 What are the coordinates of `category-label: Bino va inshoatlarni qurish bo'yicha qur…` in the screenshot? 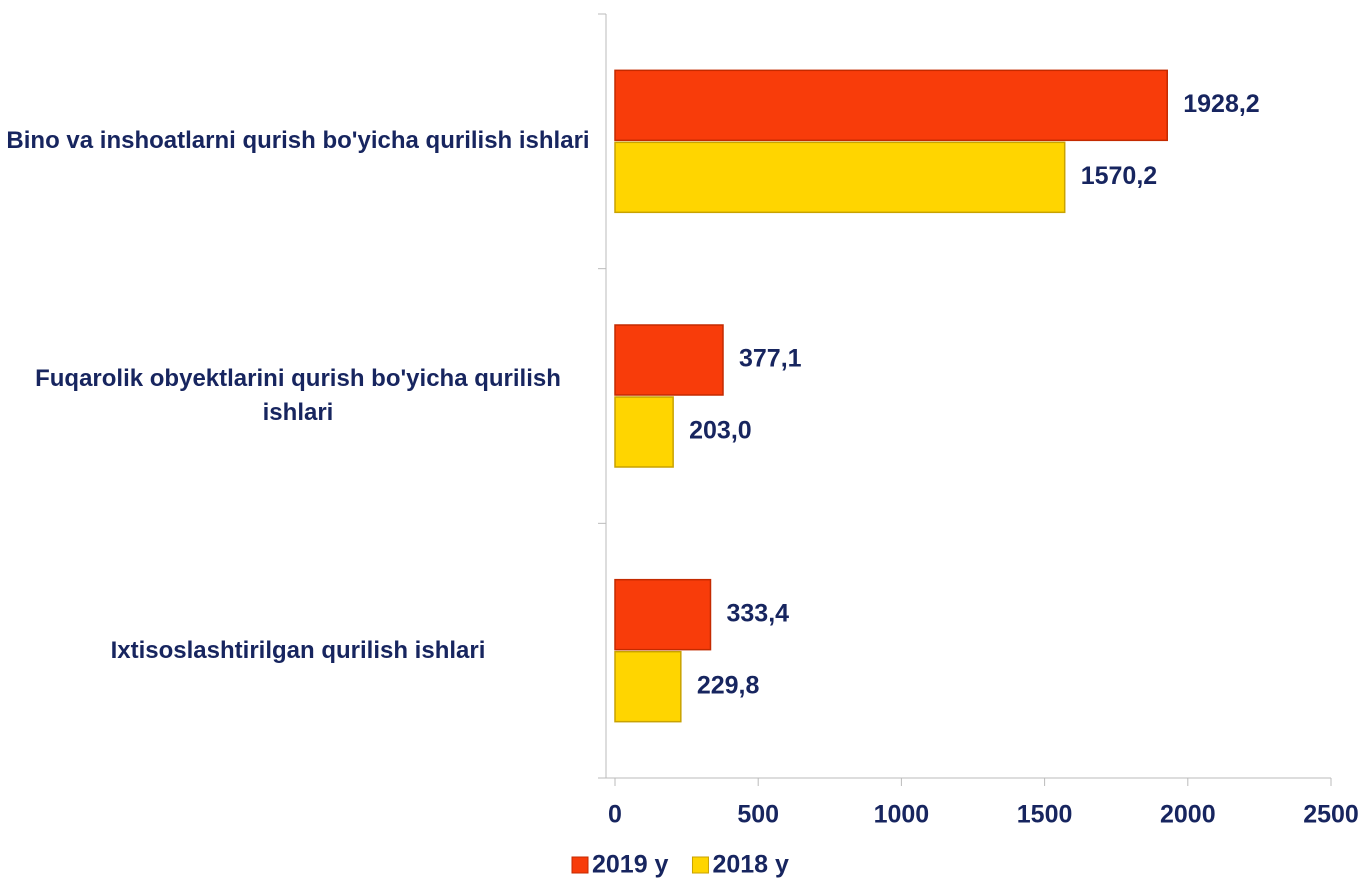 It's located at (298, 141).